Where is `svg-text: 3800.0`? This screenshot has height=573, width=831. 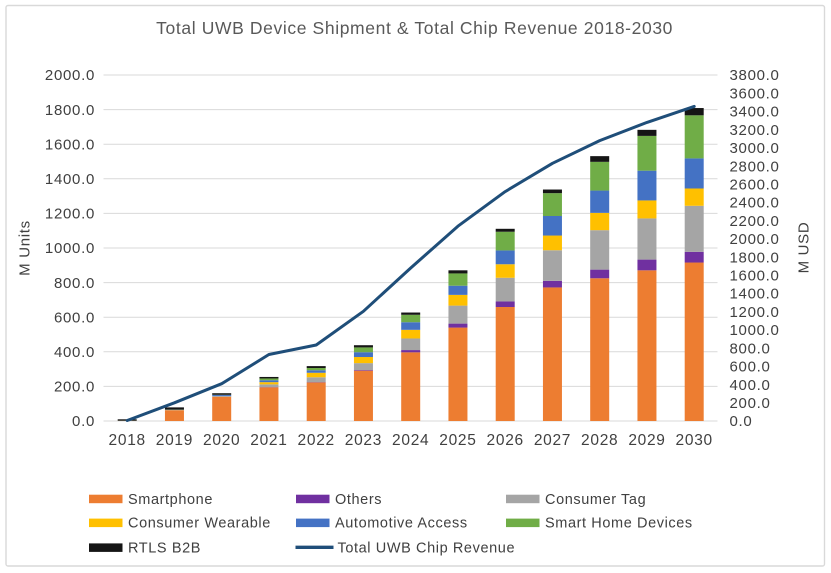 svg-text: 3800.0 is located at coordinates (755, 75).